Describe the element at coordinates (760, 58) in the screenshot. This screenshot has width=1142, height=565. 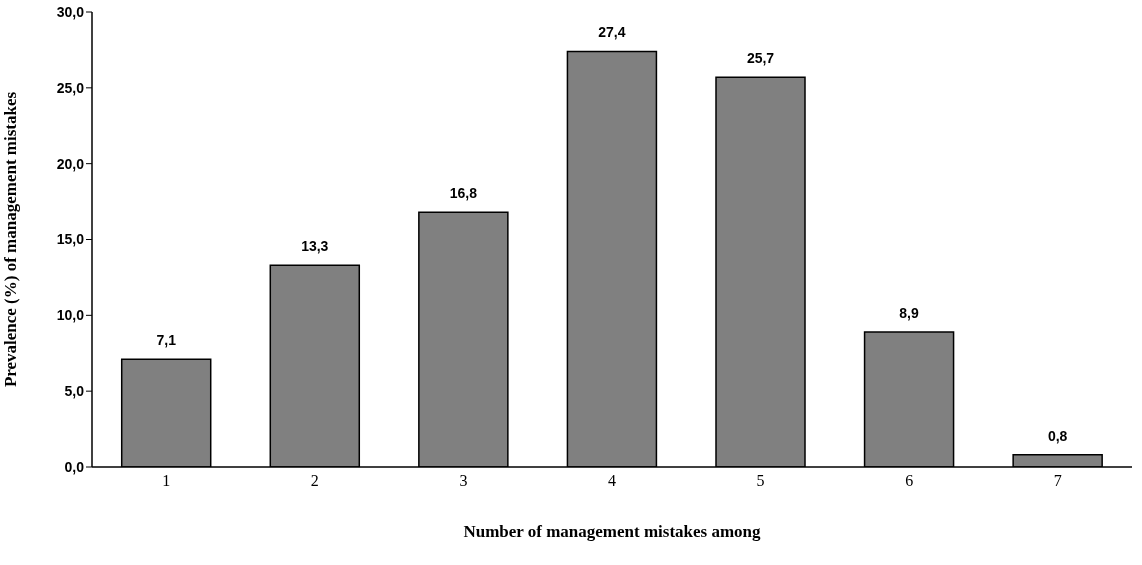
I see `data-label: 25,7` at that location.